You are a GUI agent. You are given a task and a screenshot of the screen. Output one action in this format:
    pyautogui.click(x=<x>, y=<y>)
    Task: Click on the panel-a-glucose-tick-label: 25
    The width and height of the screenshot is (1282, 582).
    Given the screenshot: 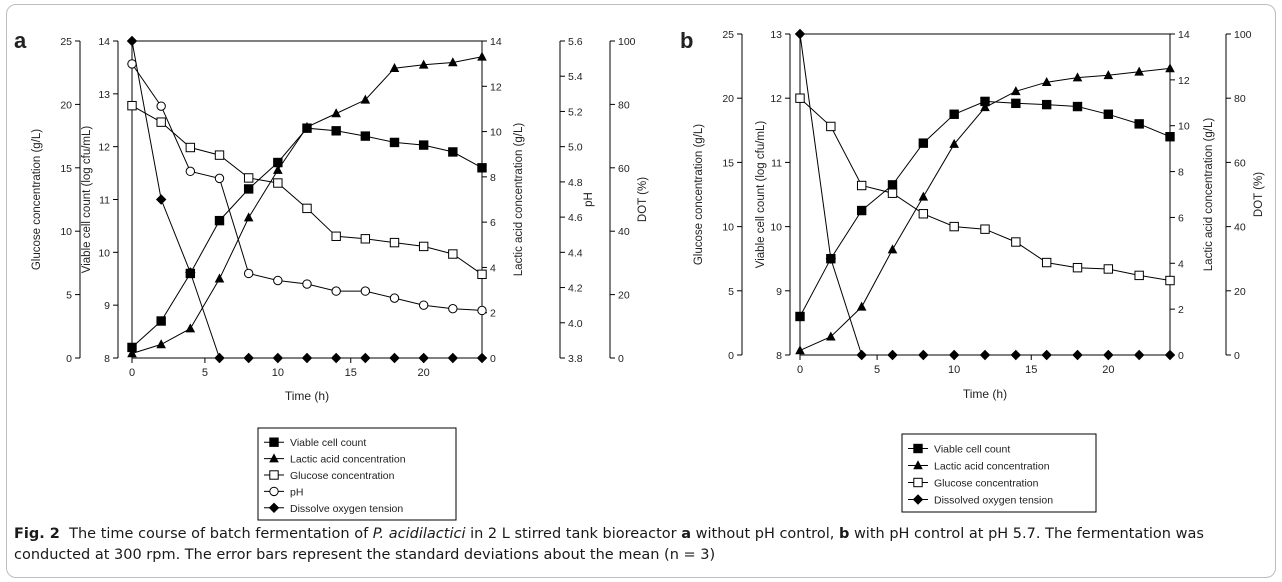 What is the action you would take?
    pyautogui.click(x=66, y=42)
    